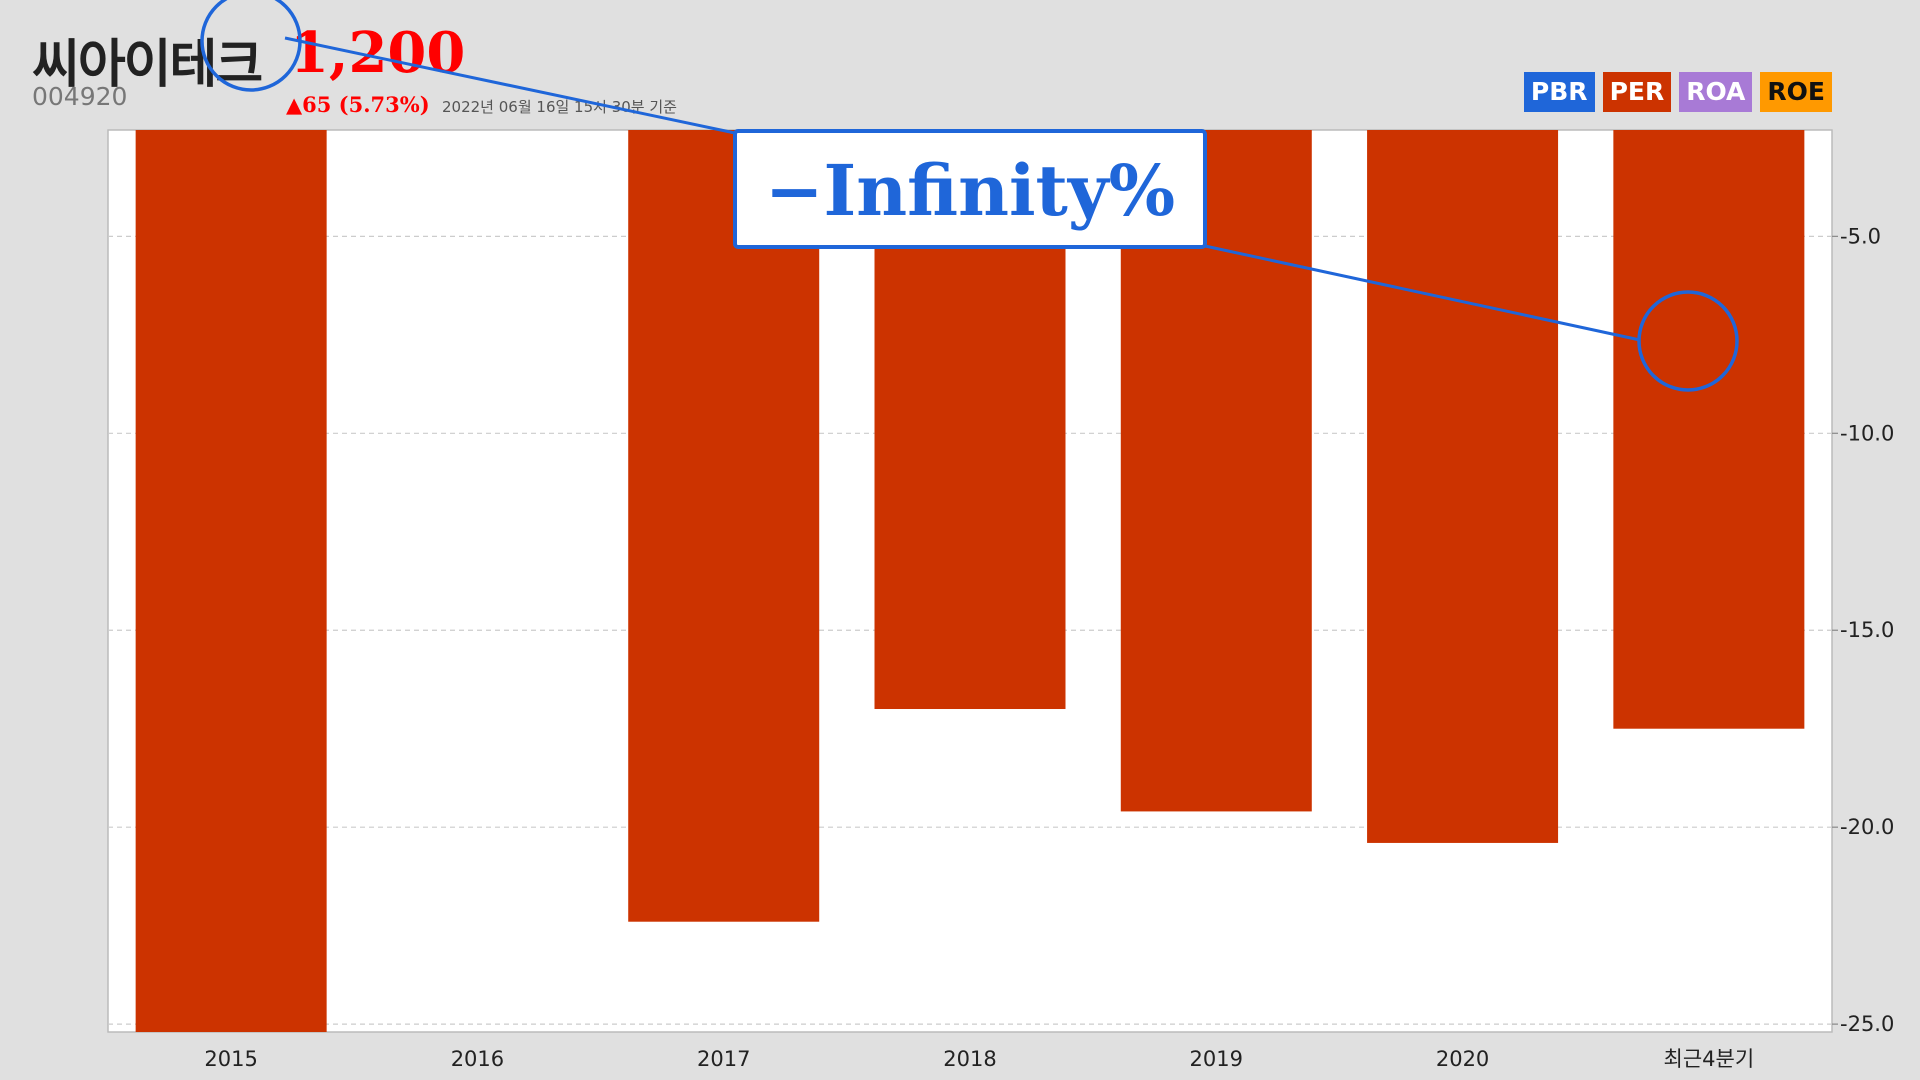 The image size is (1920, 1080). Describe the element at coordinates (1796, 92) in the screenshot. I see `legend-roe-button: ROE` at that location.